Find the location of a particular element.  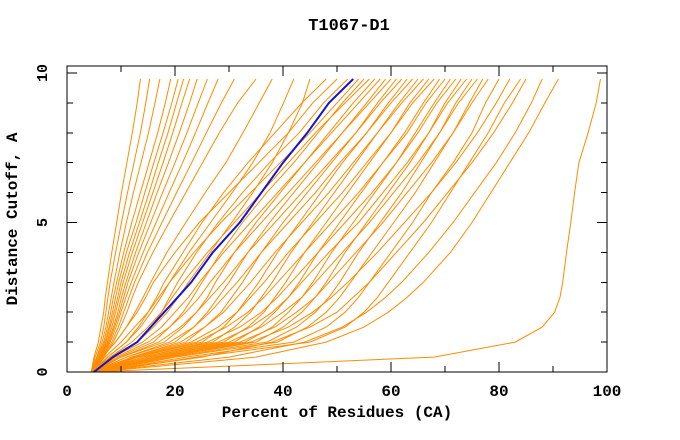

x-tick-label: 60 is located at coordinates (390, 392).